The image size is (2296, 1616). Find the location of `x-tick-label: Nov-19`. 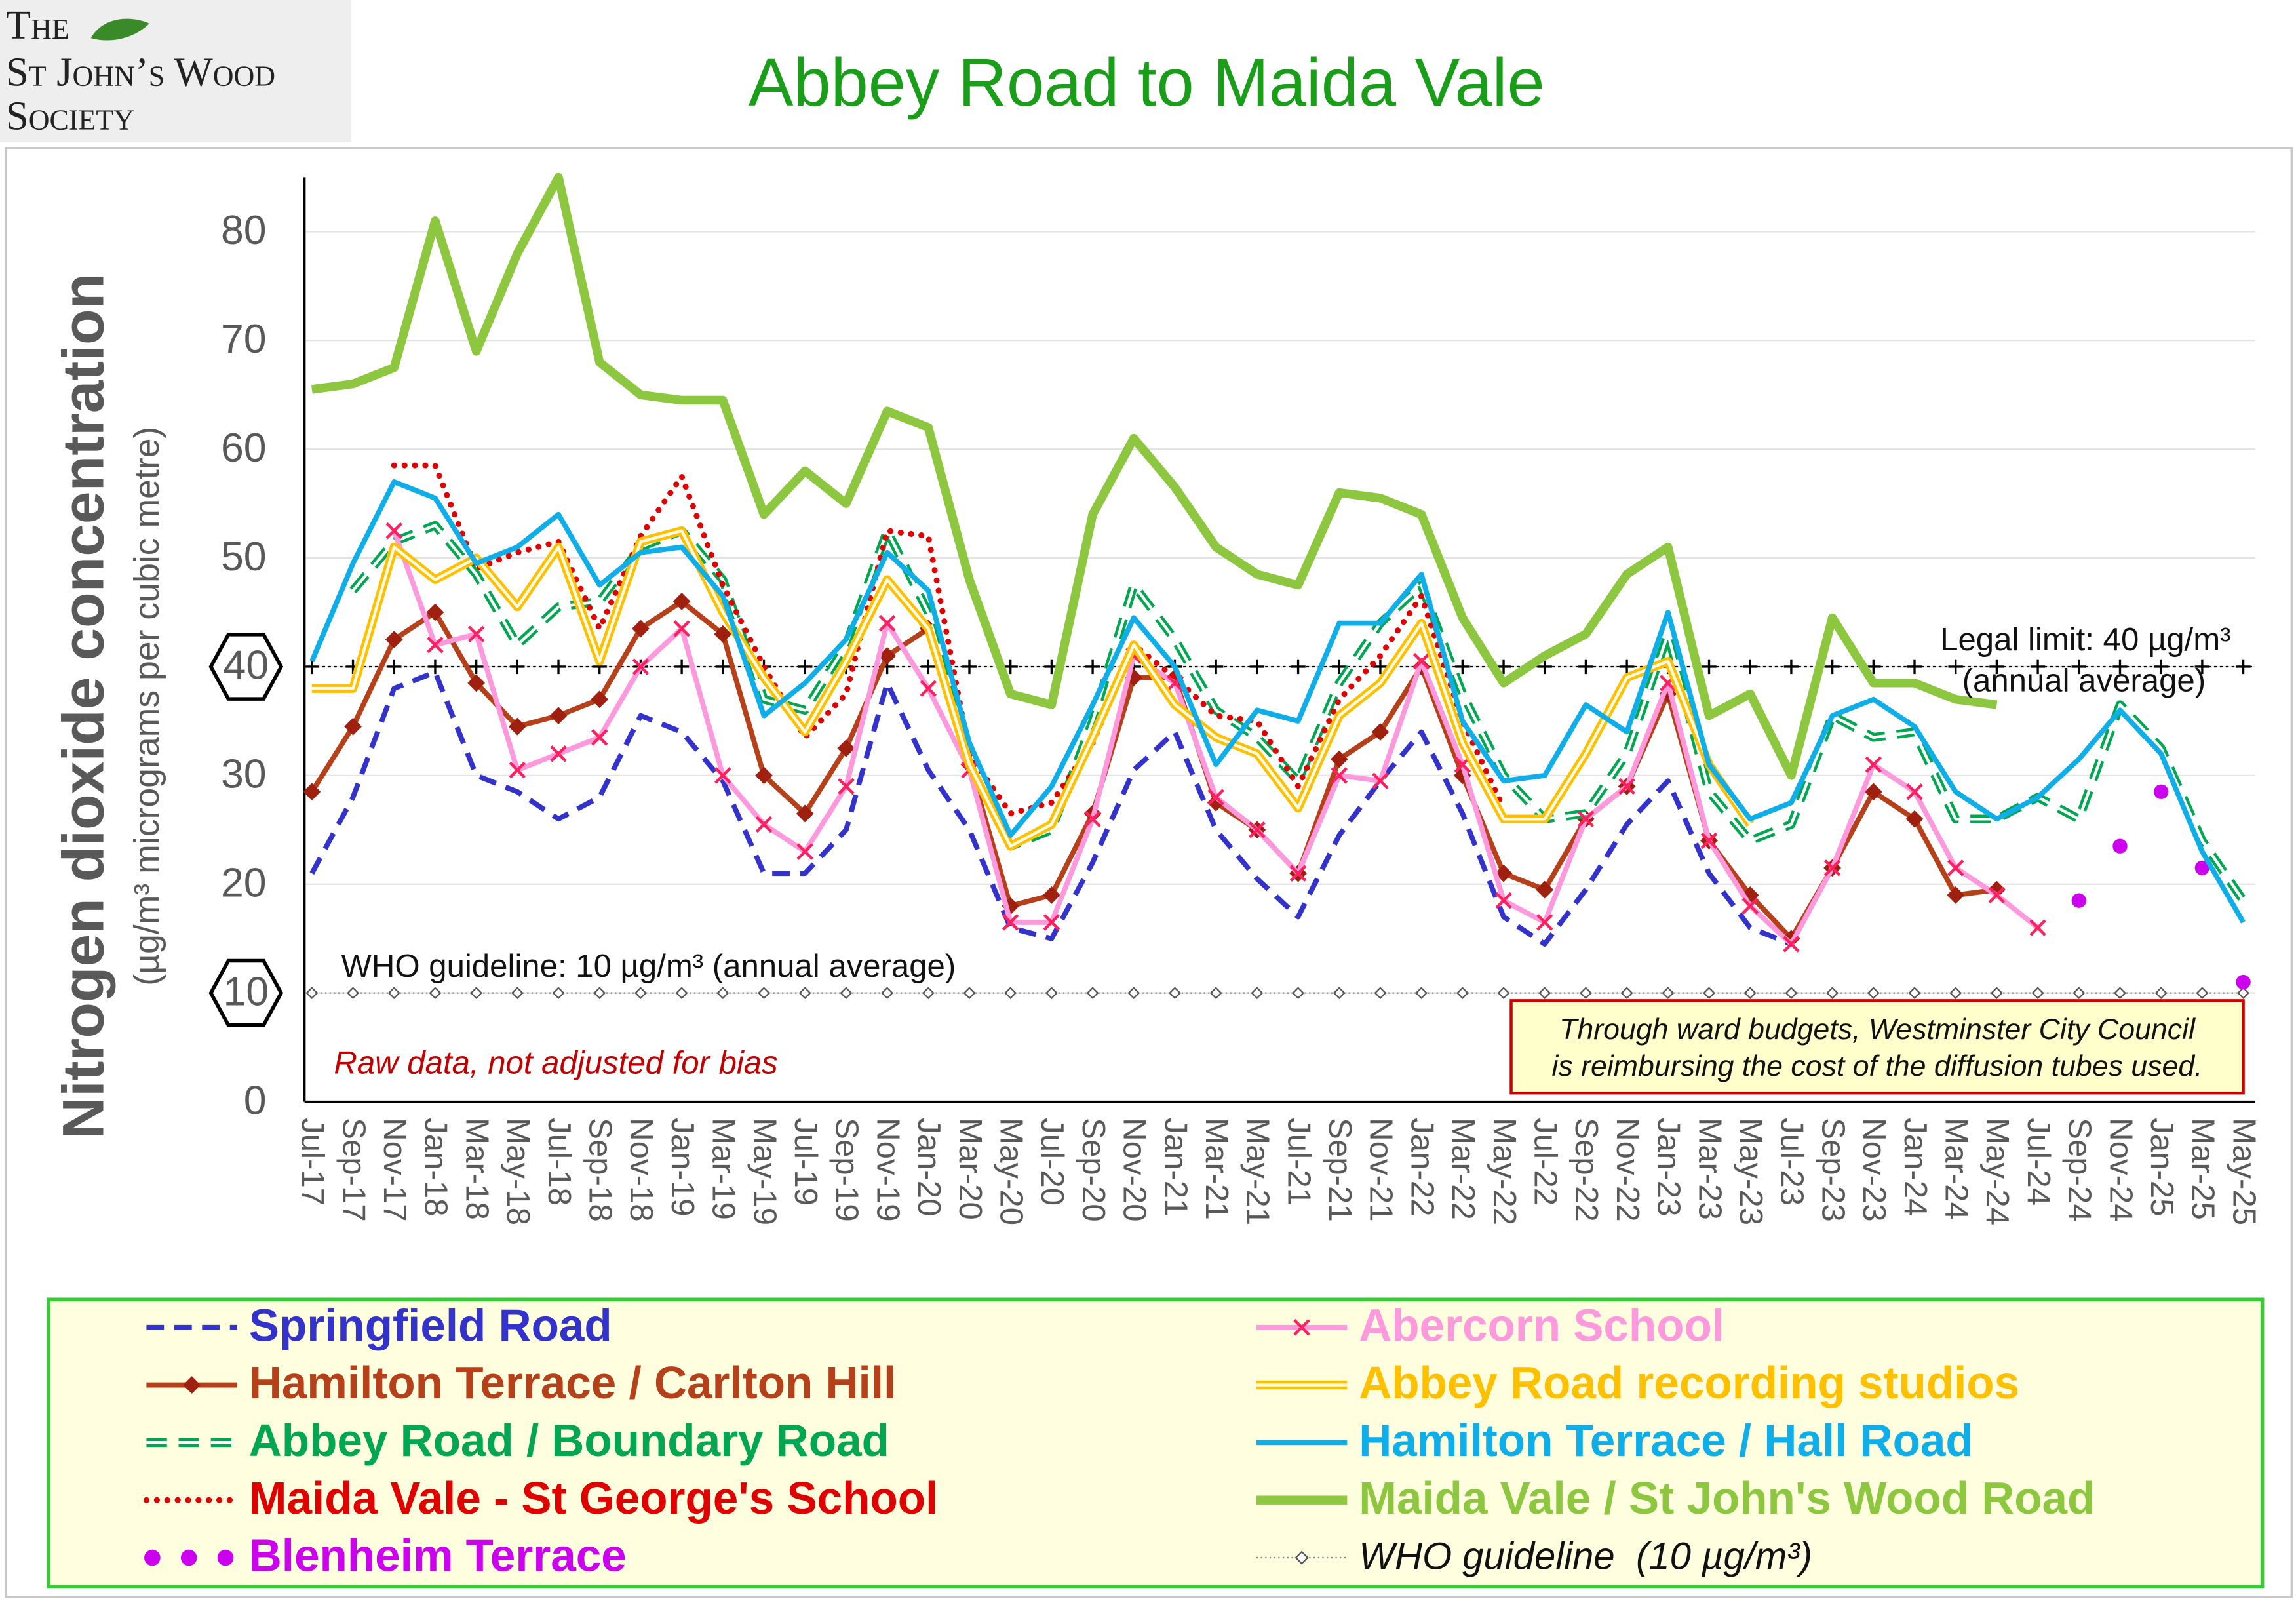

x-tick-label: Nov-19 is located at coordinates (887, 1169).